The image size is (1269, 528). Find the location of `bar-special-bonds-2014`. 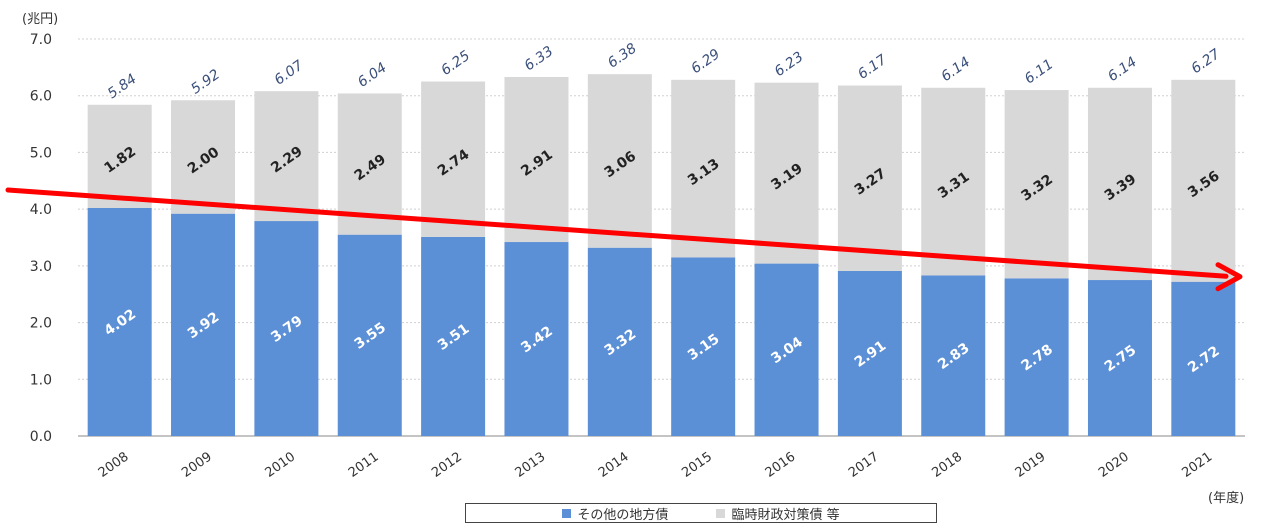

bar-special-bonds-2014 is located at coordinates (619, 161).